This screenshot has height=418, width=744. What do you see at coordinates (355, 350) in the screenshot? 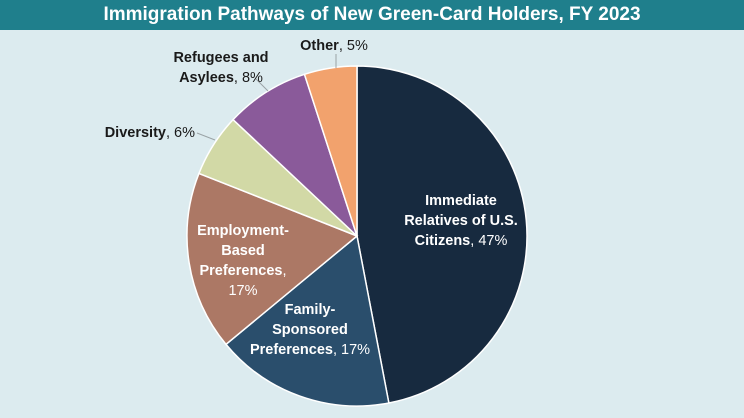
I see `slice-value-family-sponsored-preferences: 17%` at bounding box center [355, 350].